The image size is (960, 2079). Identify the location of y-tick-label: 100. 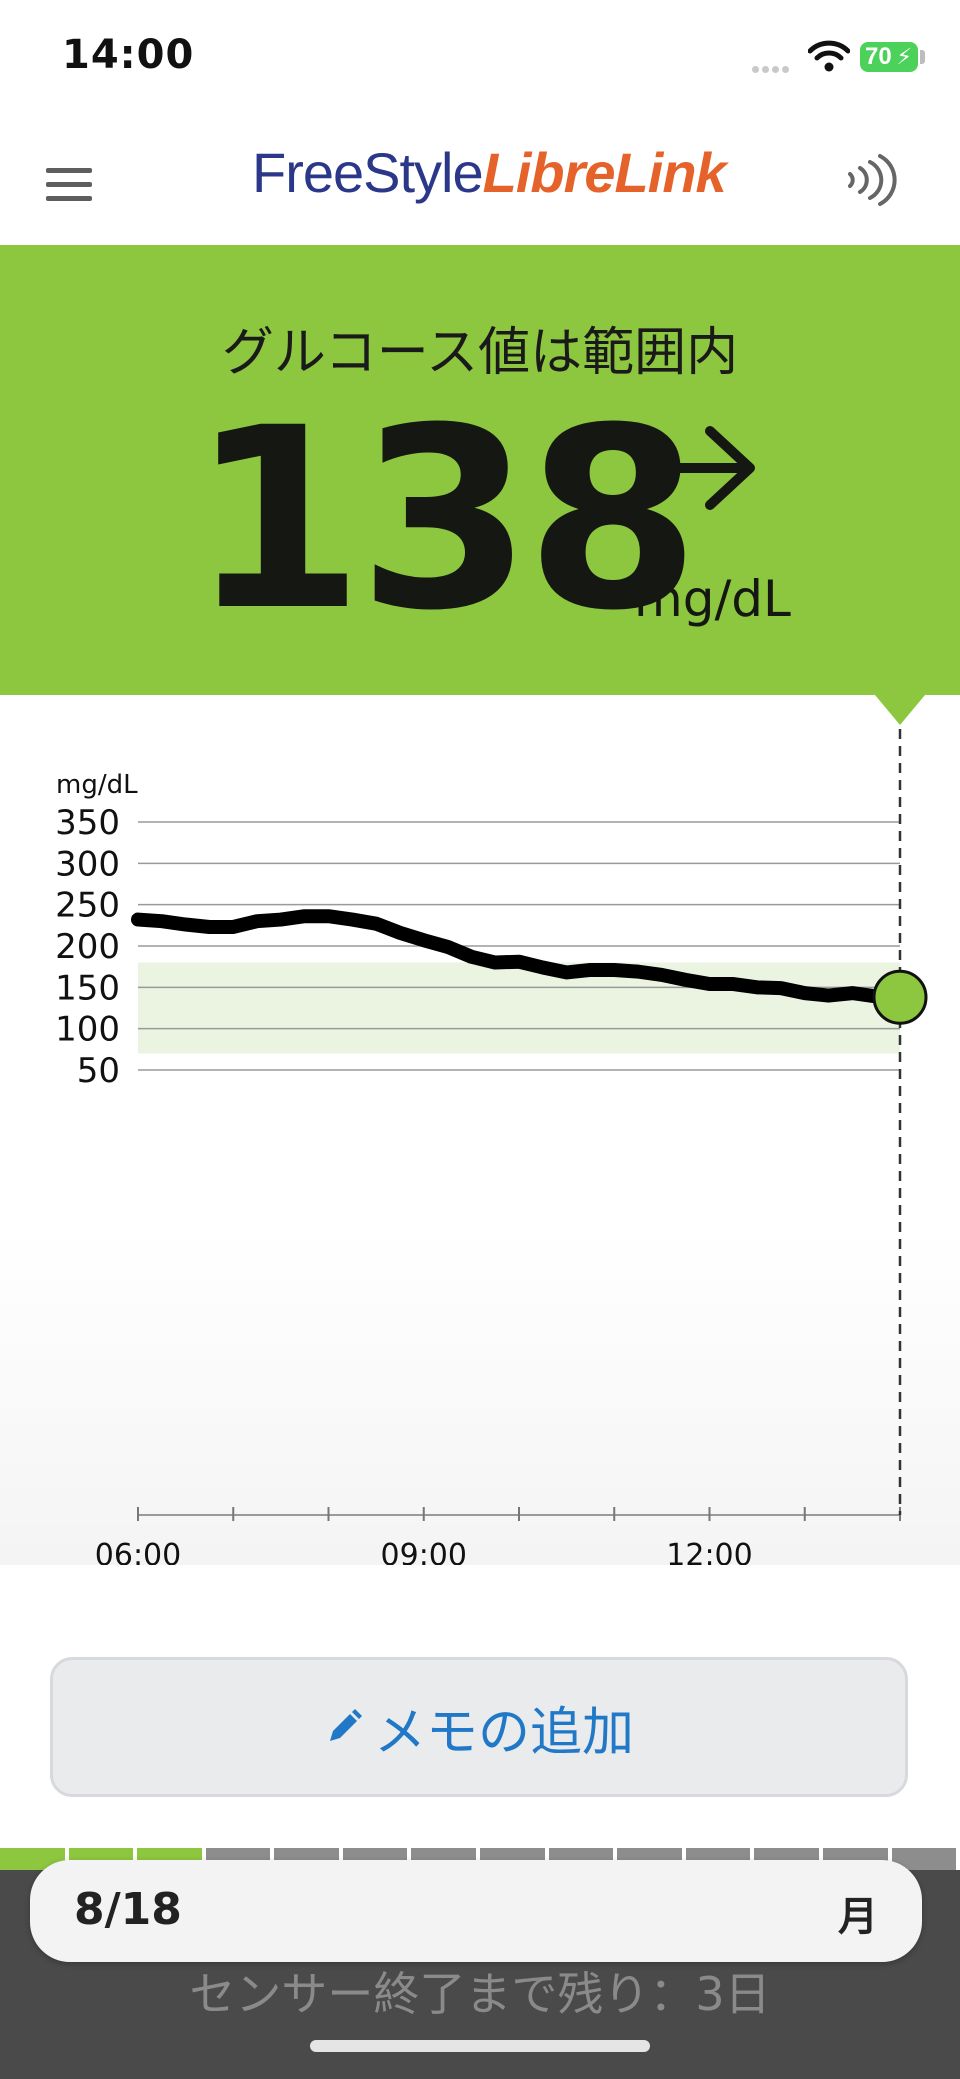
(87, 1030).